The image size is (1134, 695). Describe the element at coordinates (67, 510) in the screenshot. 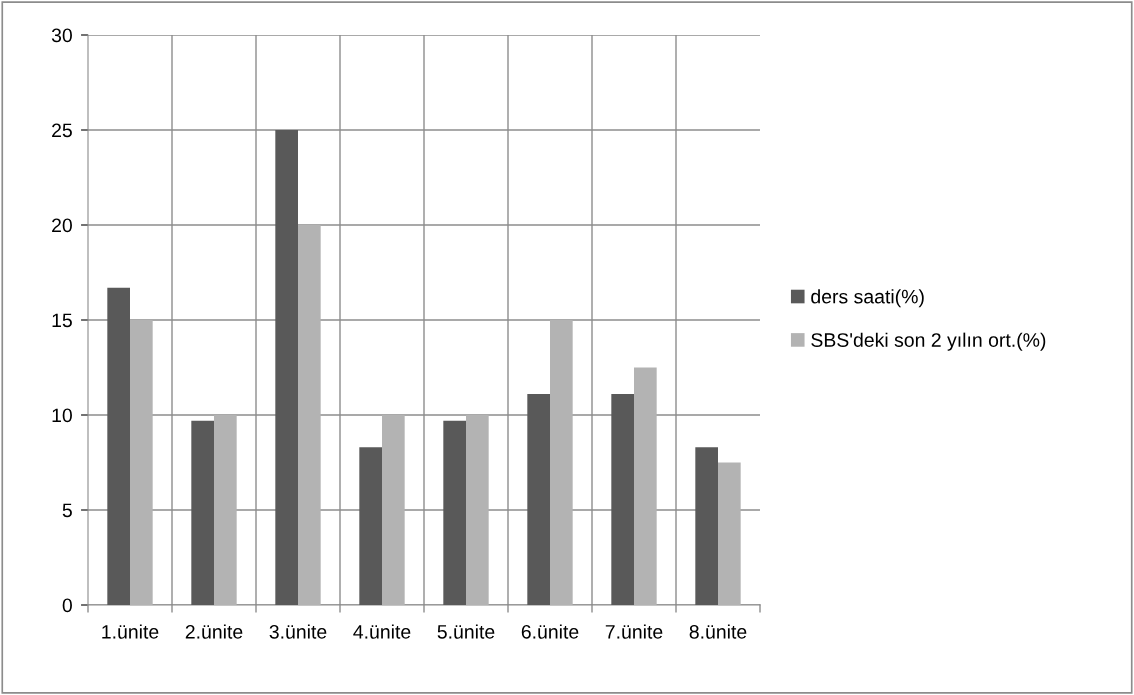

I see `y-tick-label: 5` at that location.